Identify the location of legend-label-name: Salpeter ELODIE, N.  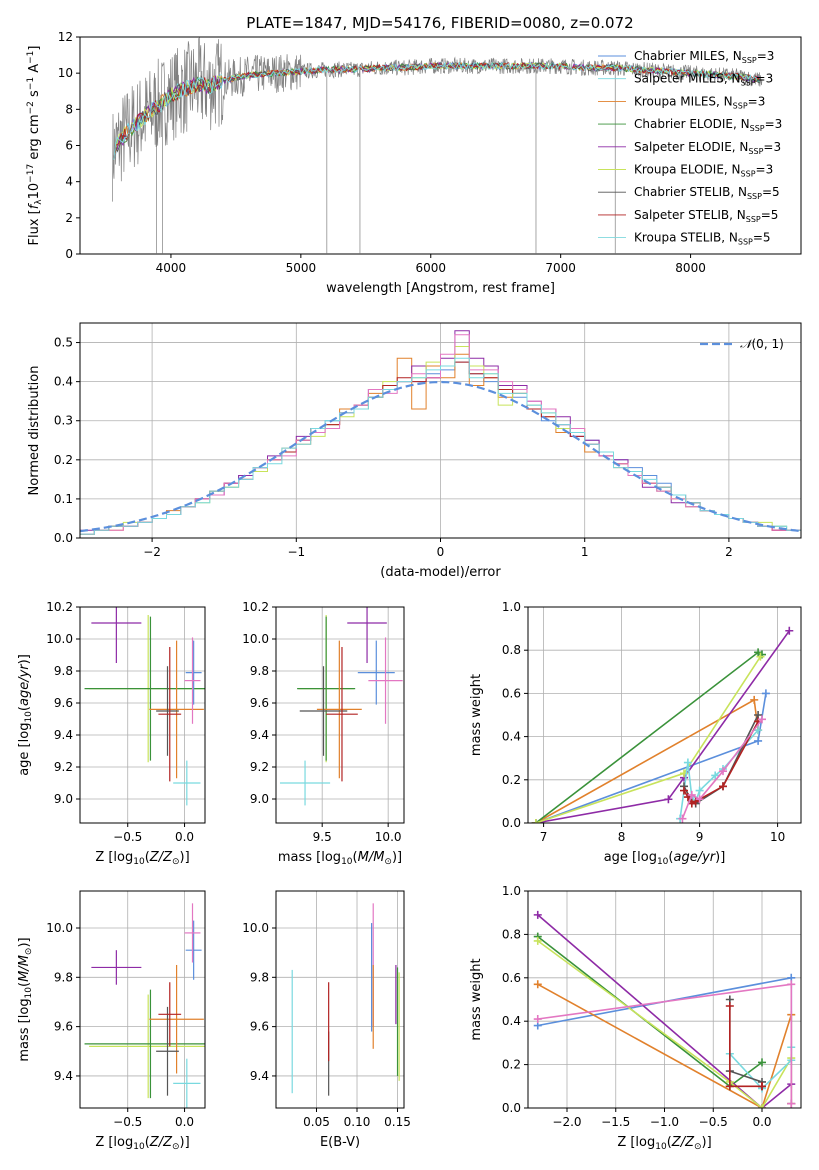
(691, 147).